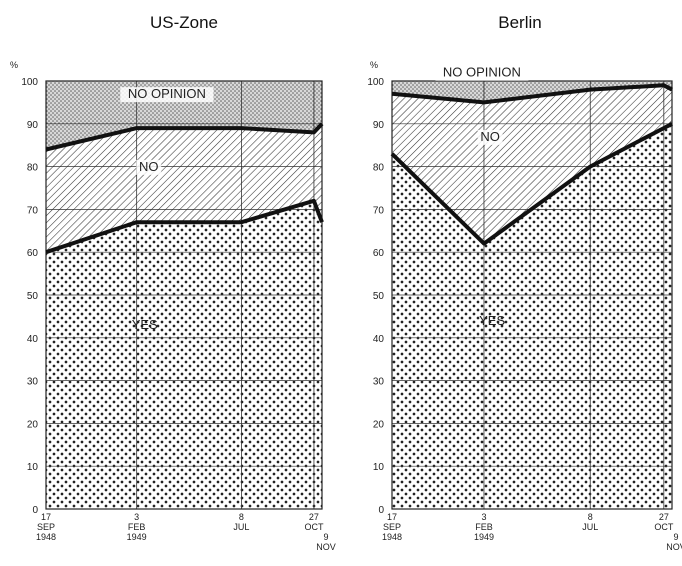 The image size is (682, 566). I want to click on chart-title: US-Zone, so click(184, 22).